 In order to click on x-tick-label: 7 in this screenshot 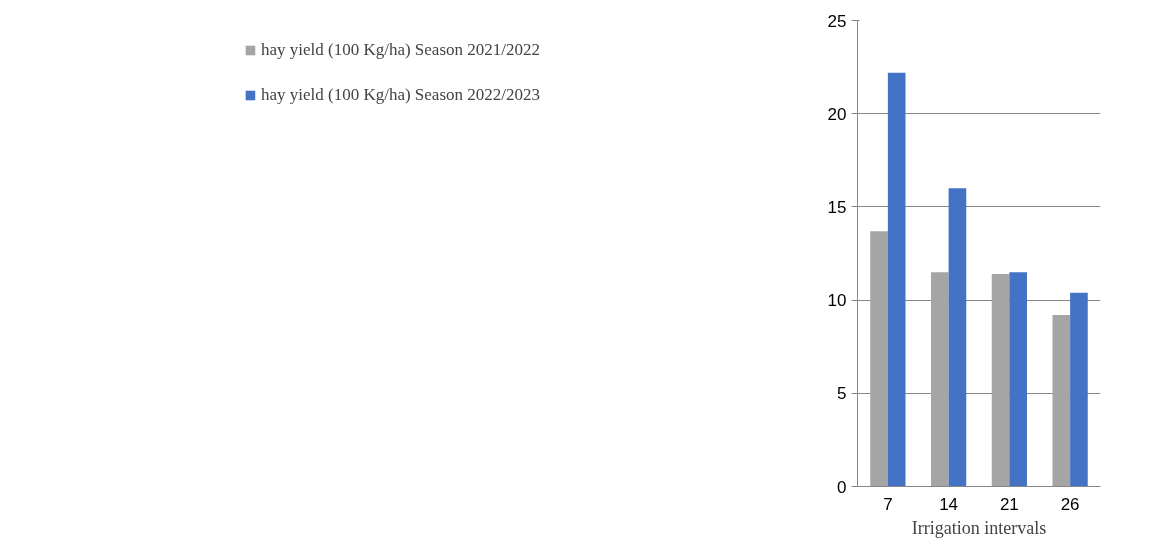, I will do `click(888, 504)`.